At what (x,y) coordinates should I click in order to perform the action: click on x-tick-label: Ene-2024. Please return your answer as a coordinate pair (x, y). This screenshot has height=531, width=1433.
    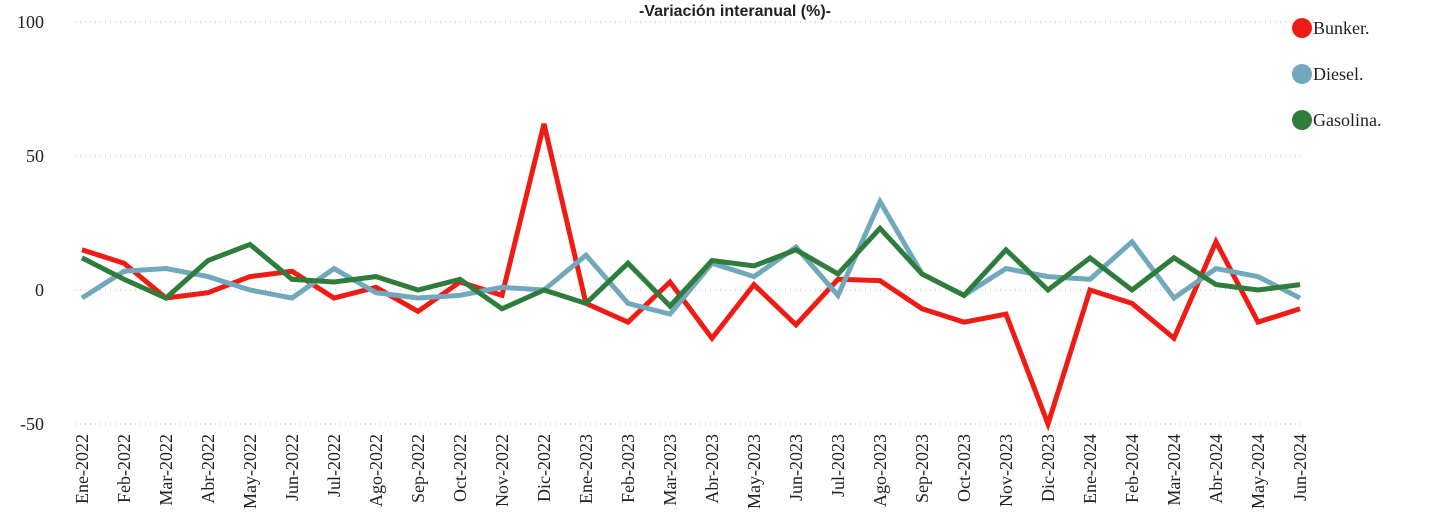
    Looking at the image, I should click on (1090, 469).